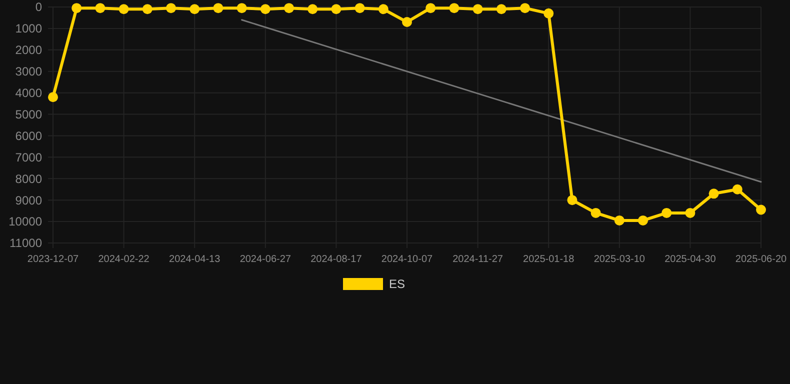 This screenshot has width=790, height=384. Describe the element at coordinates (761, 259) in the screenshot. I see `x-tick-label: 2025-06-20` at that location.